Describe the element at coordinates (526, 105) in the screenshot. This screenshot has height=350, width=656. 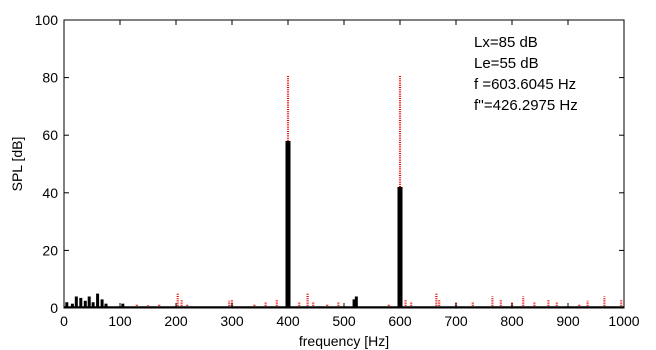
I see `annotation-line-3: f''=426.2975 Hz` at that location.